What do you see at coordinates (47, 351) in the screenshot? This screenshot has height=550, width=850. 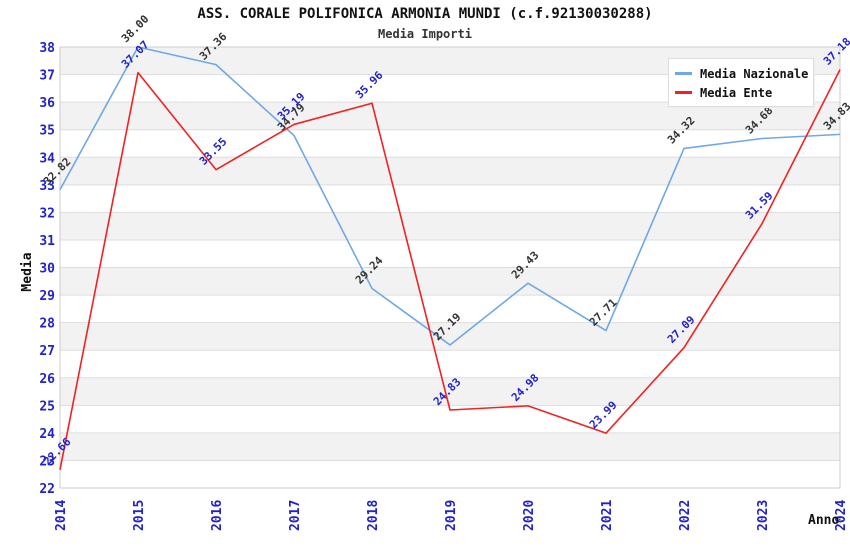 I see `y-tick-label: 27` at bounding box center [47, 351].